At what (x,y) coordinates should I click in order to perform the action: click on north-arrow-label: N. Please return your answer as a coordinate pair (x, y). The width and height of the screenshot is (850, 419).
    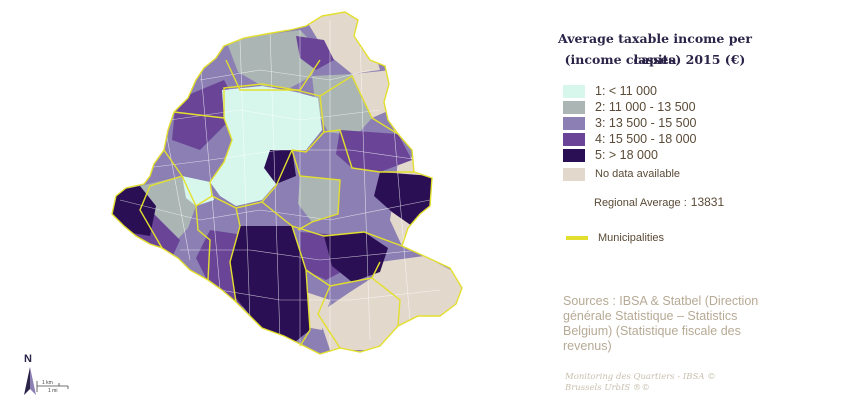
    Looking at the image, I should click on (28, 359).